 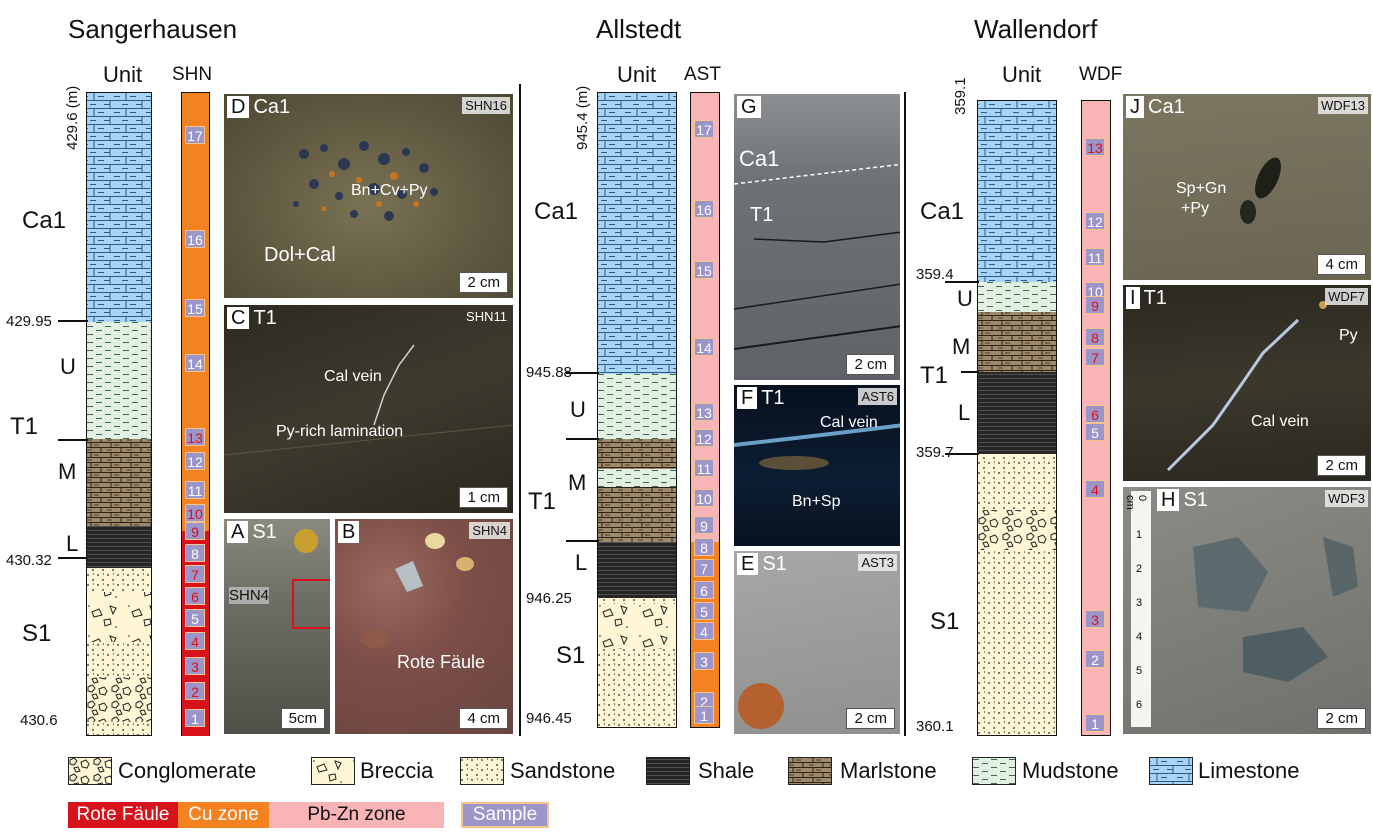 What do you see at coordinates (637, 410) in the screenshot?
I see `lithology-column-ast` at bounding box center [637, 410].